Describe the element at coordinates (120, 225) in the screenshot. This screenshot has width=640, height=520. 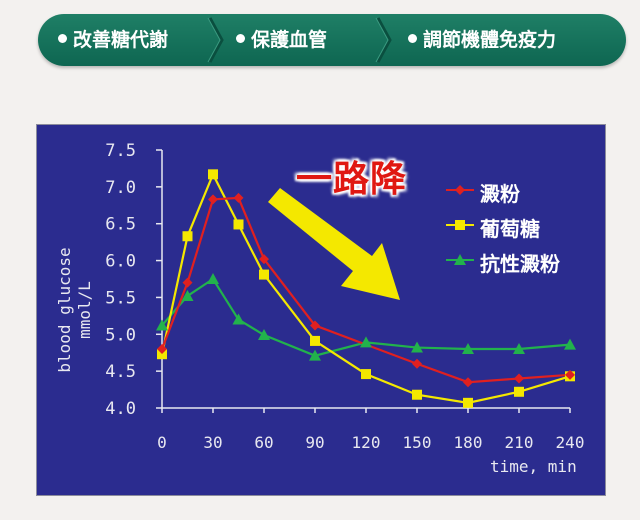
I see `y-tick-label: 6.5` at that location.